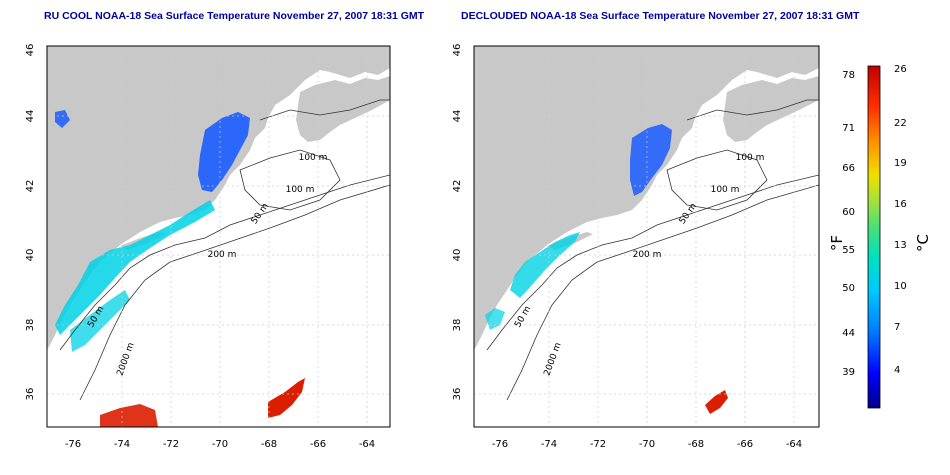 Image resolution: width=950 pixels, height=475 pixels. I want to click on colorbar-f-tick: 66, so click(848, 168).